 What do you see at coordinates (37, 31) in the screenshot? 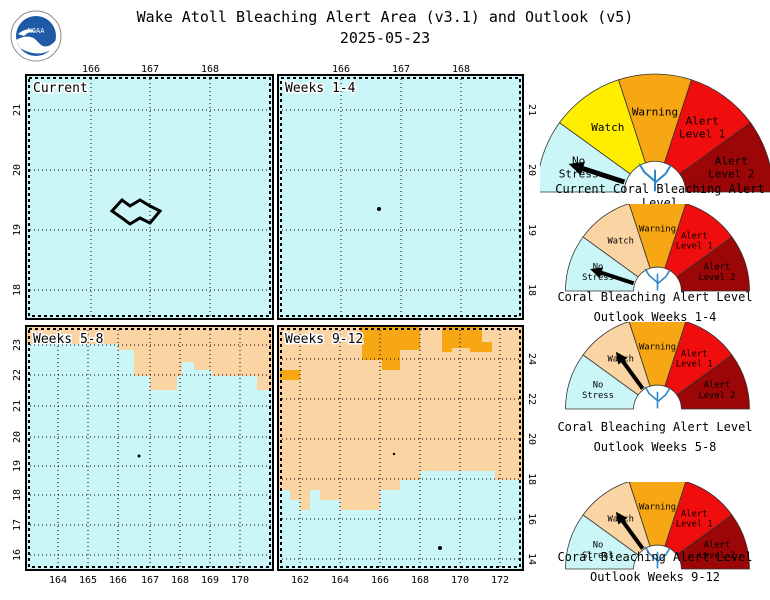
I see `svg-text: NOAA` at bounding box center [37, 31].